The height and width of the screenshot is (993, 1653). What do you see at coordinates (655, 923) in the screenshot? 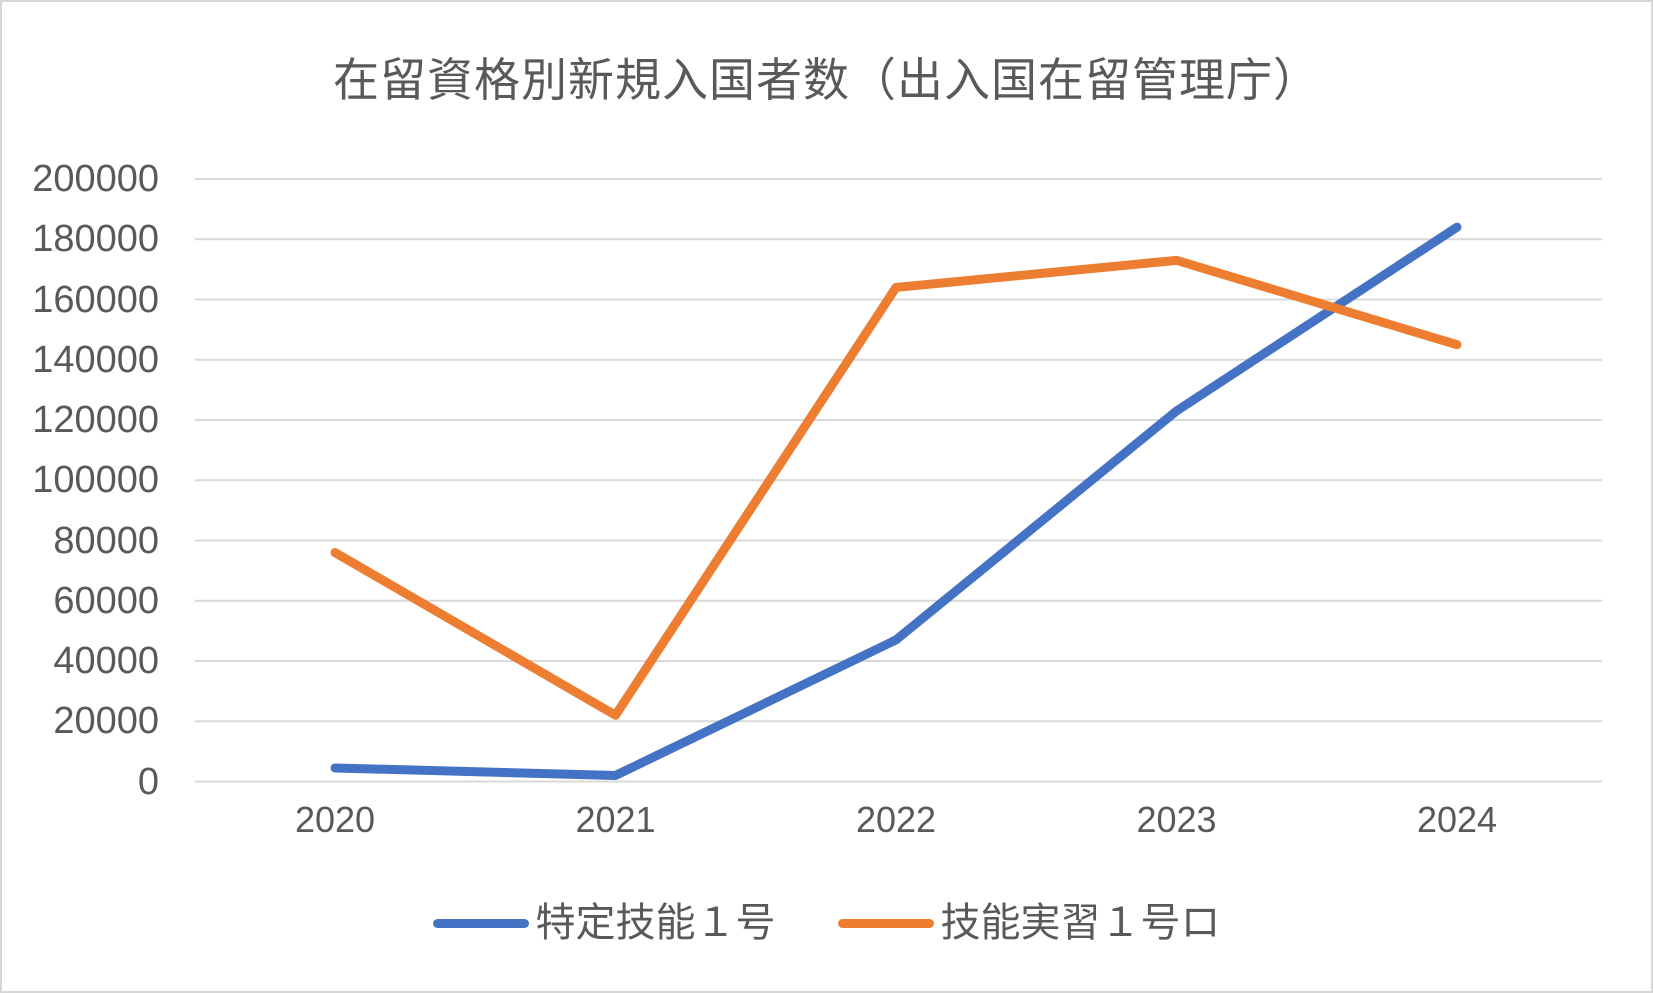
I see `legend-label: 特定技能１号` at bounding box center [655, 923].